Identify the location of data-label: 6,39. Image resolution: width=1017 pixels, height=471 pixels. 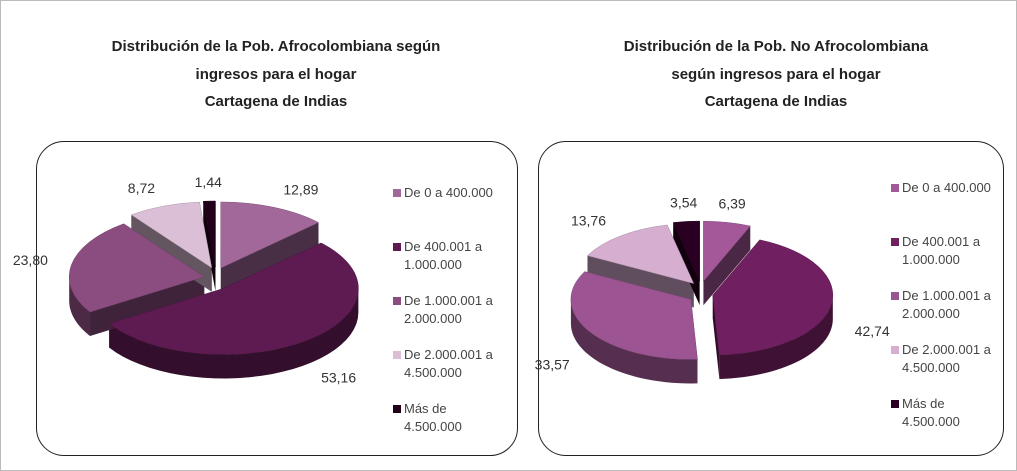
(731, 204).